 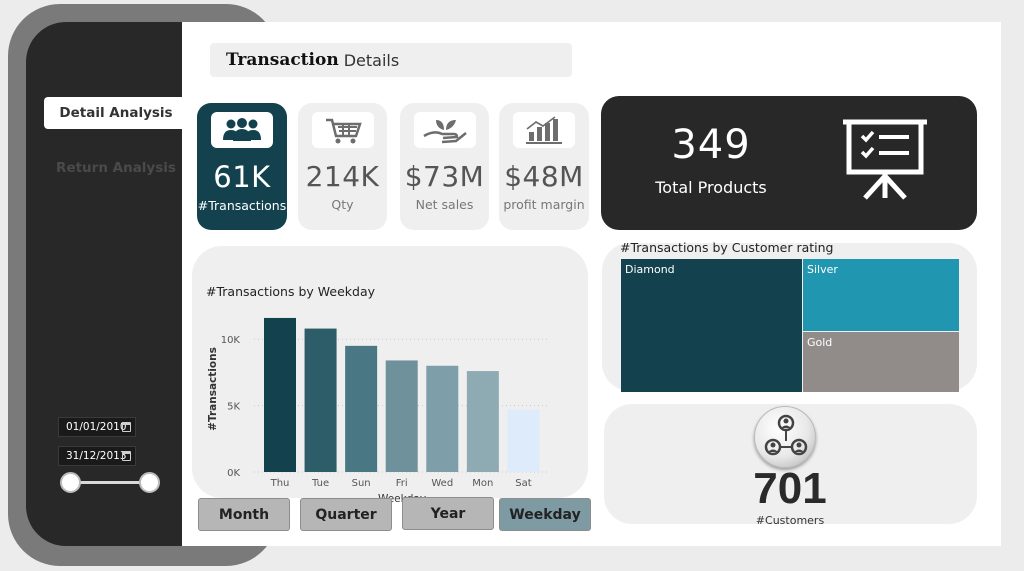 What do you see at coordinates (545, 514) in the screenshot?
I see `period-weekday-button: Weekday` at bounding box center [545, 514].